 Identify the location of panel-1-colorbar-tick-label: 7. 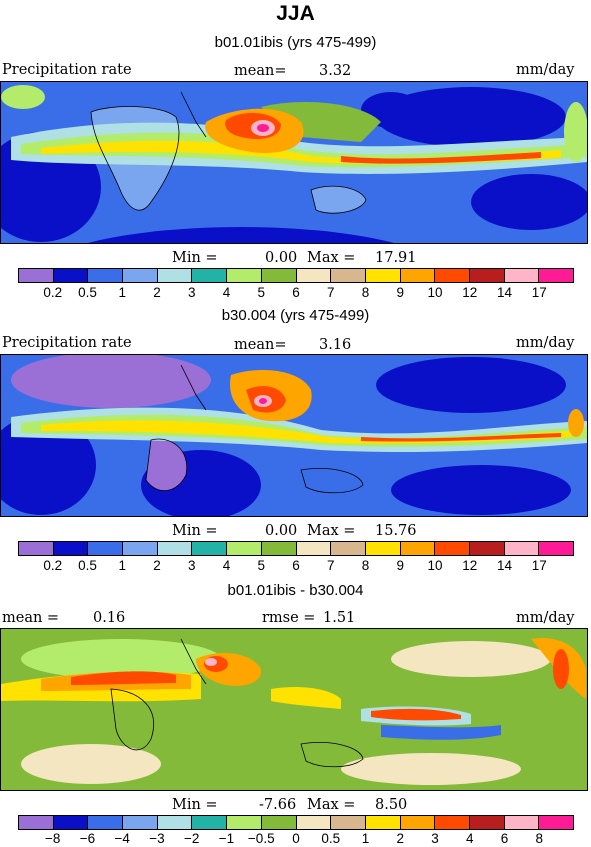
(330, 292).